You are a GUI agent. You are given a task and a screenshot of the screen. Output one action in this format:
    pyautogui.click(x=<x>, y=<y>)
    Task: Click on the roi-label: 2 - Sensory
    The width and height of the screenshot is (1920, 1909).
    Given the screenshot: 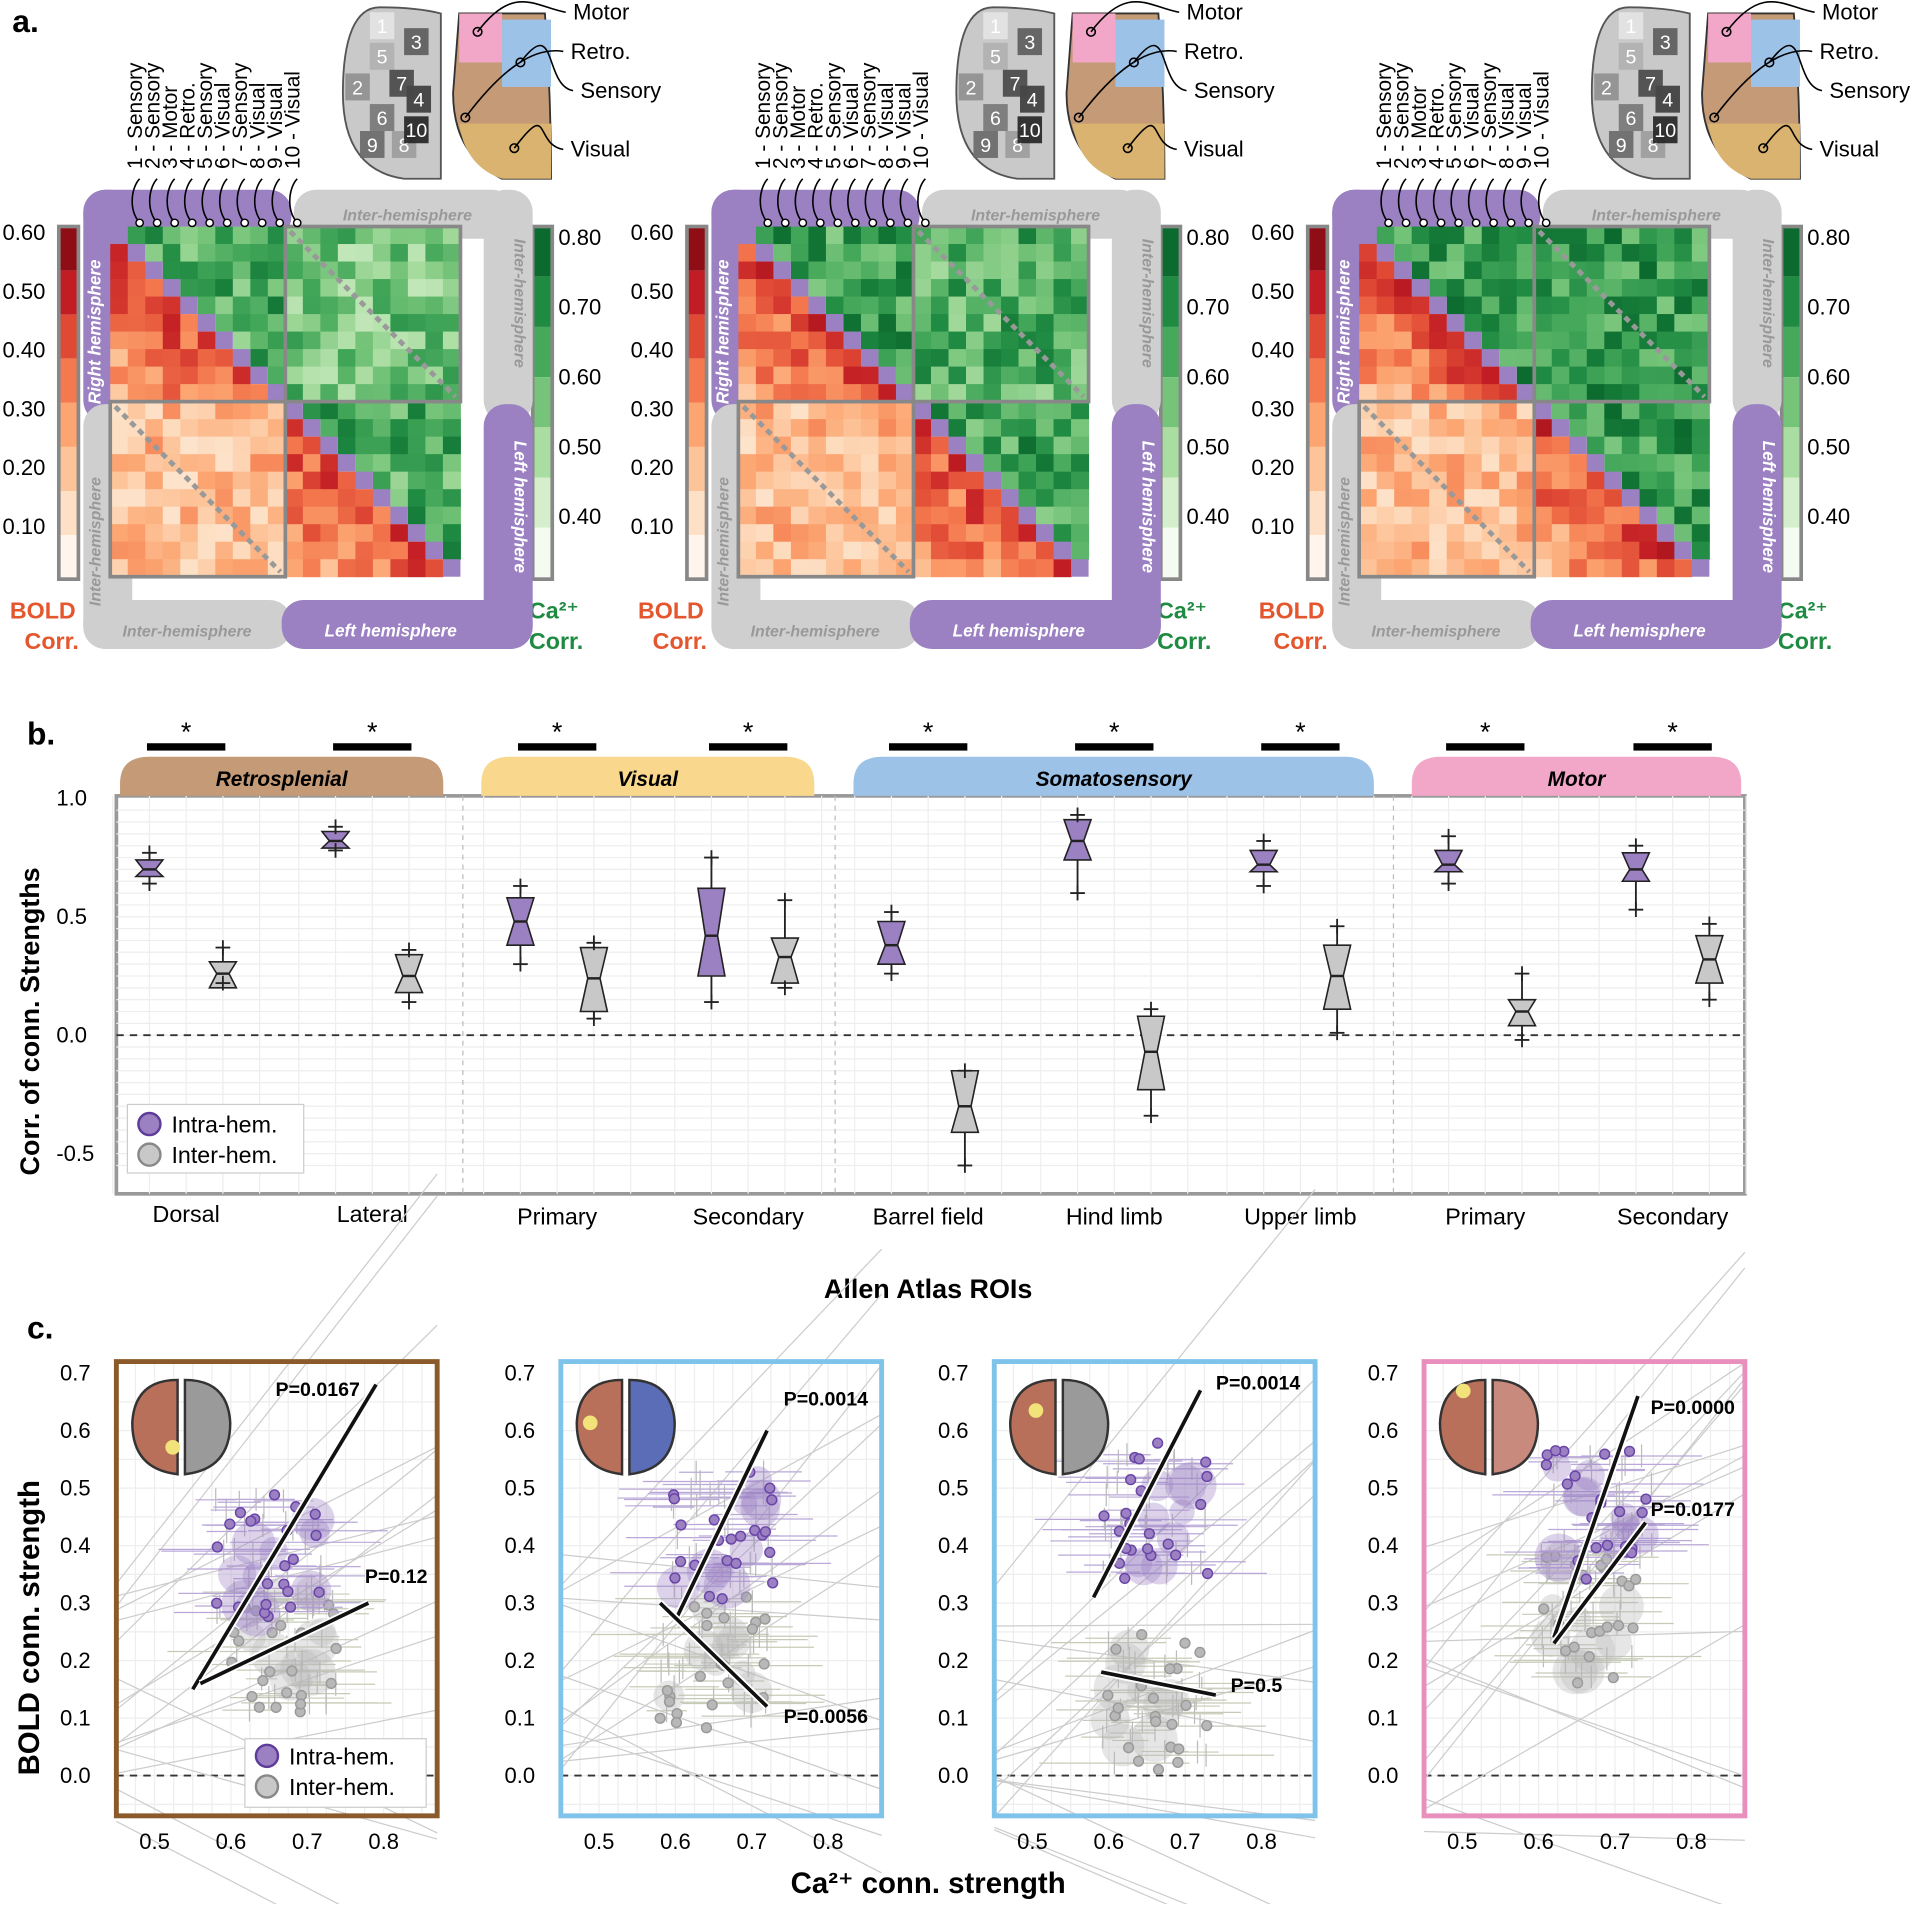 What is the action you would take?
    pyautogui.click(x=153, y=115)
    